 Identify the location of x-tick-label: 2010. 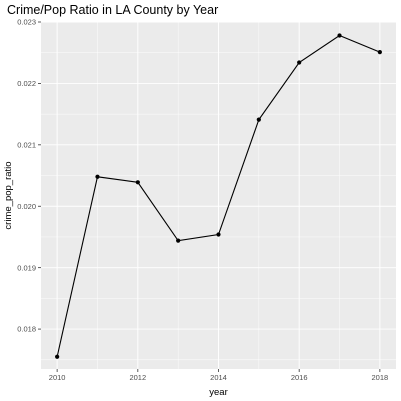
(57, 377).